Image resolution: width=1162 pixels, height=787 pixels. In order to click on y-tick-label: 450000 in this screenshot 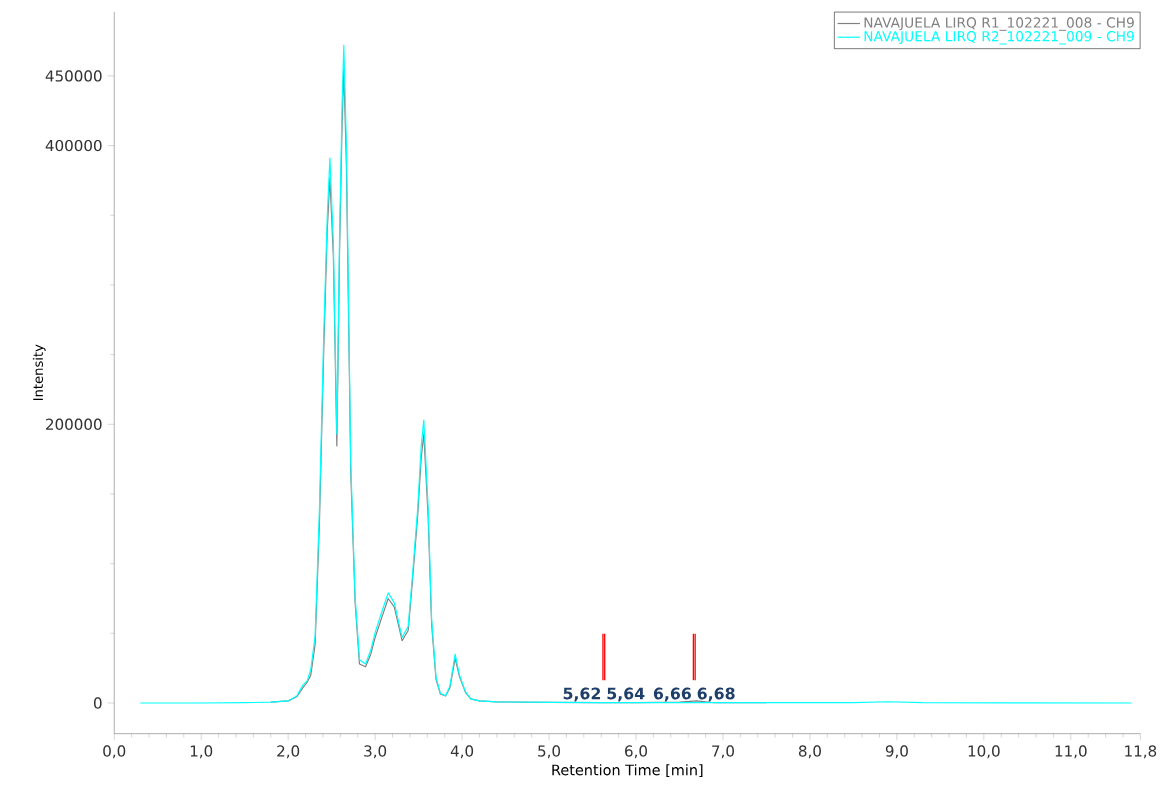, I will do `click(73, 76)`.